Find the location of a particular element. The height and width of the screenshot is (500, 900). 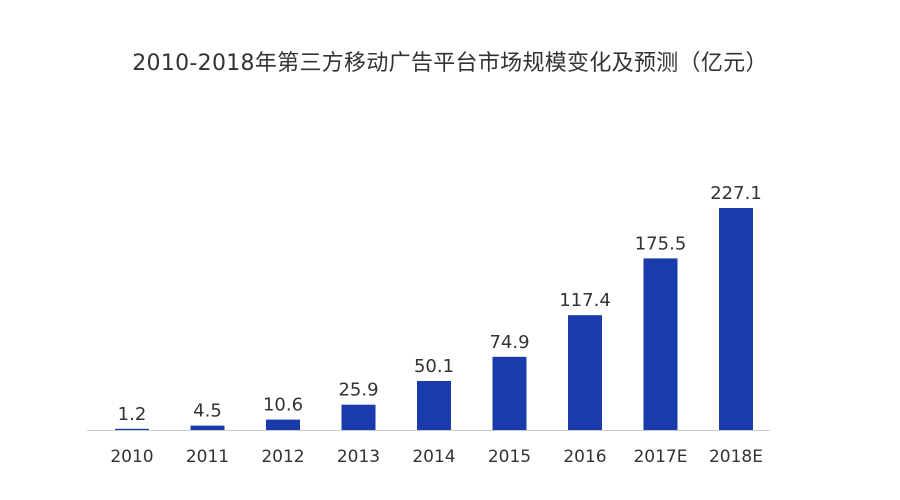

bar-2016 is located at coordinates (585, 372).